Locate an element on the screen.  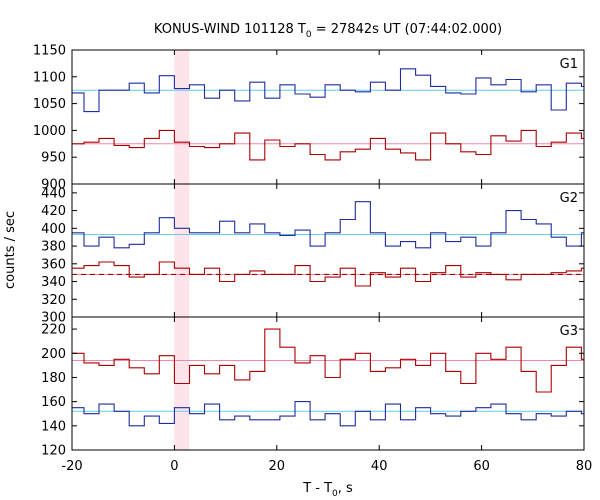
series-g1-blue is located at coordinates (328, 90).